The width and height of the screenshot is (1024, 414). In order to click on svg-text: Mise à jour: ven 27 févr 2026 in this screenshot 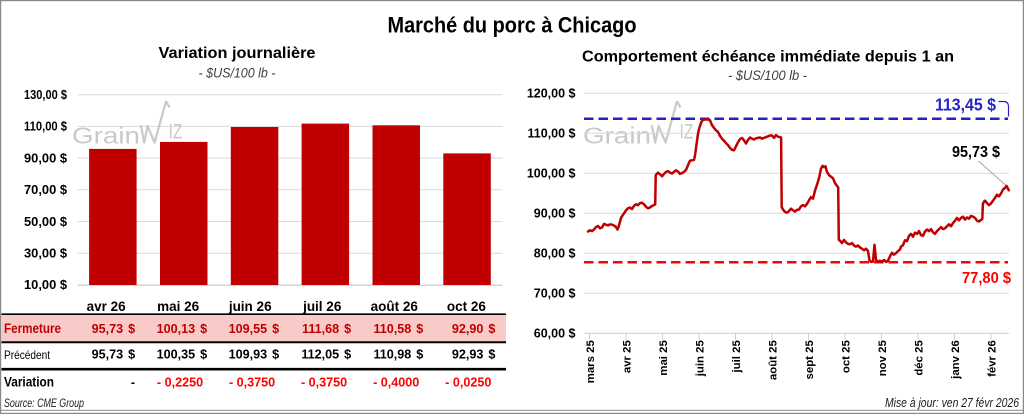, I will do `click(952, 403)`.